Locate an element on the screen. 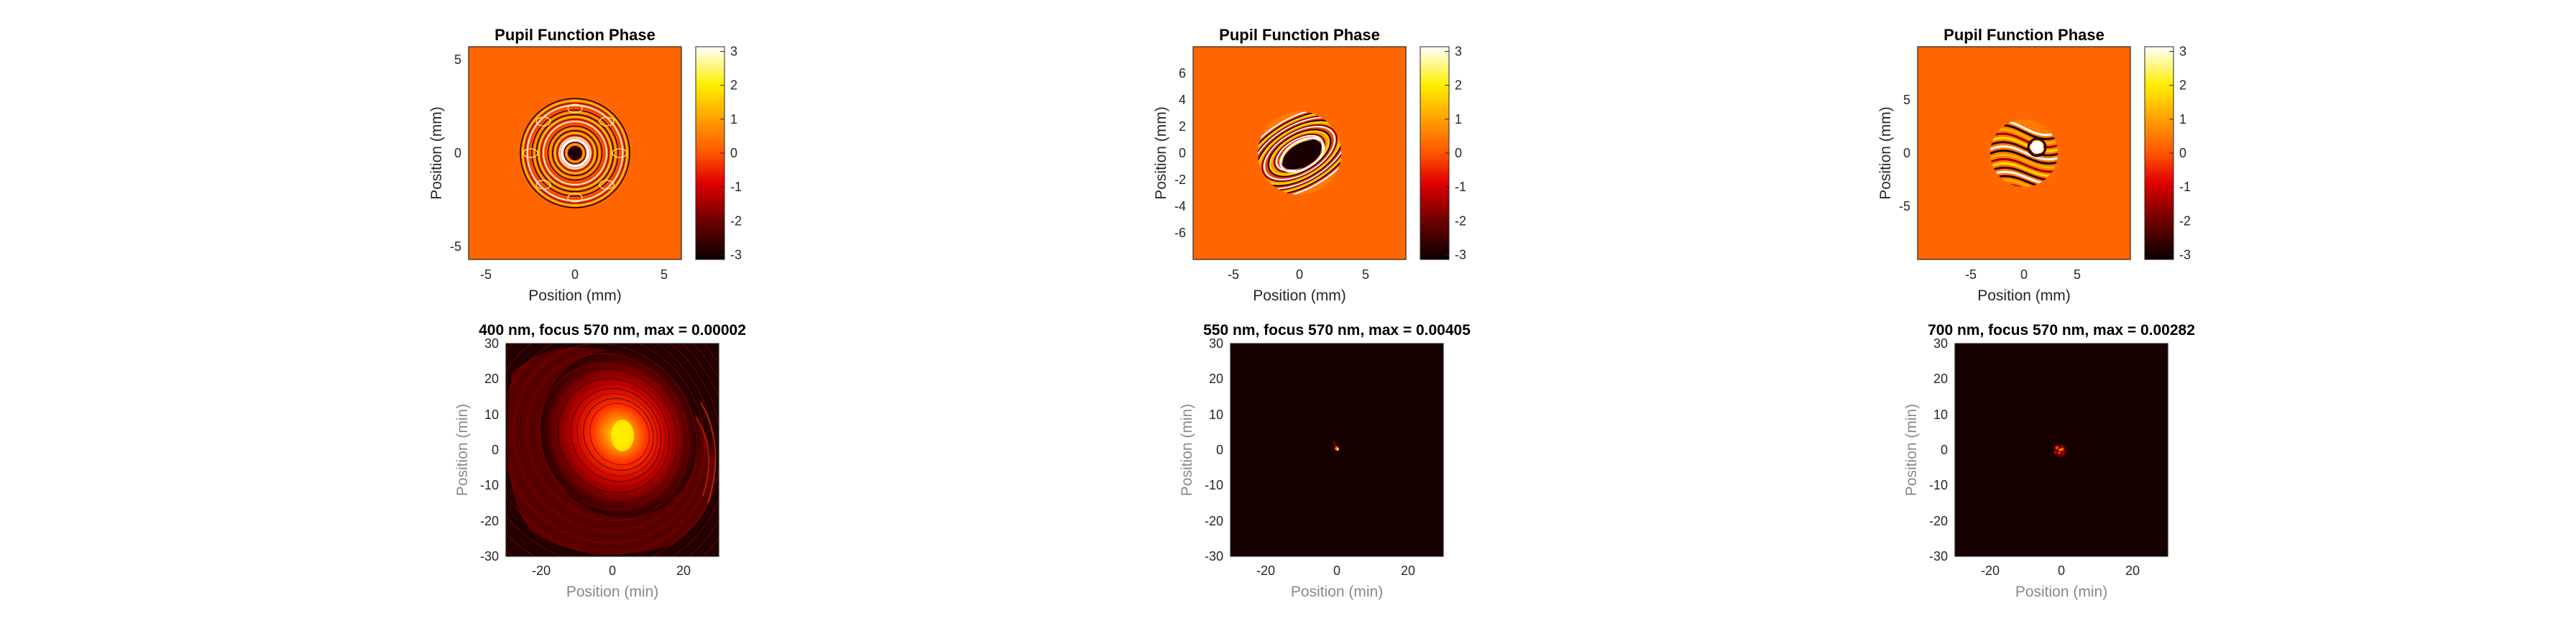 This screenshot has width=2576, height=621. pupil-y-ticks-1: 5 0 -5 is located at coordinates (455, 153).